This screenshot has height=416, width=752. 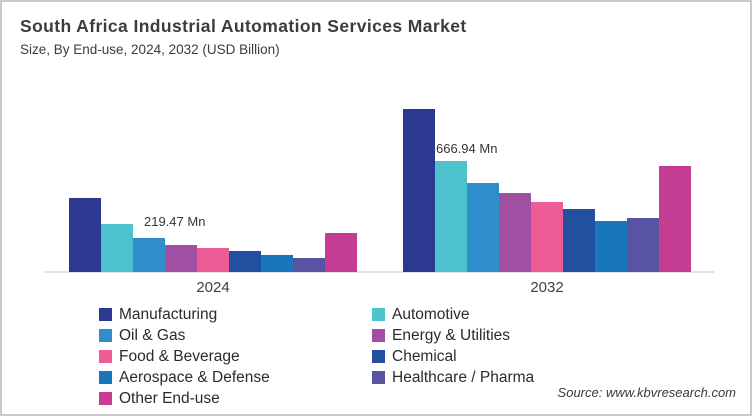 What do you see at coordinates (611, 246) in the screenshot?
I see `bar-2032-aerospace-defense` at bounding box center [611, 246].